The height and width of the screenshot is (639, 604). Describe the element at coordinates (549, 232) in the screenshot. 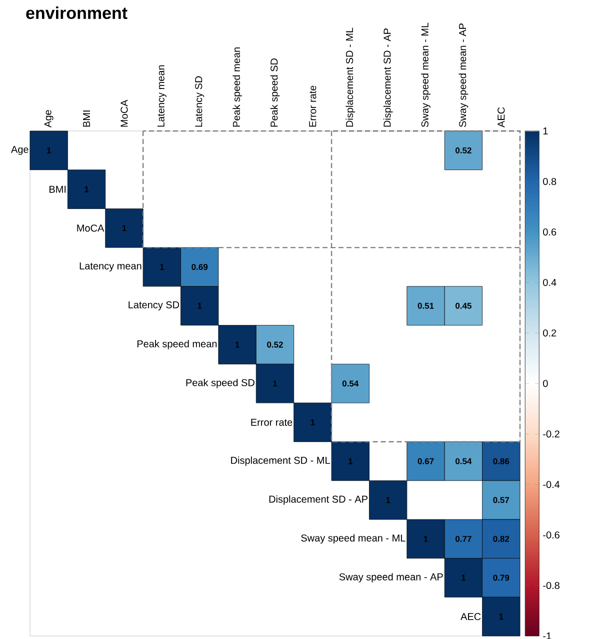

I see `color-bar-label: 0.6` at that location.